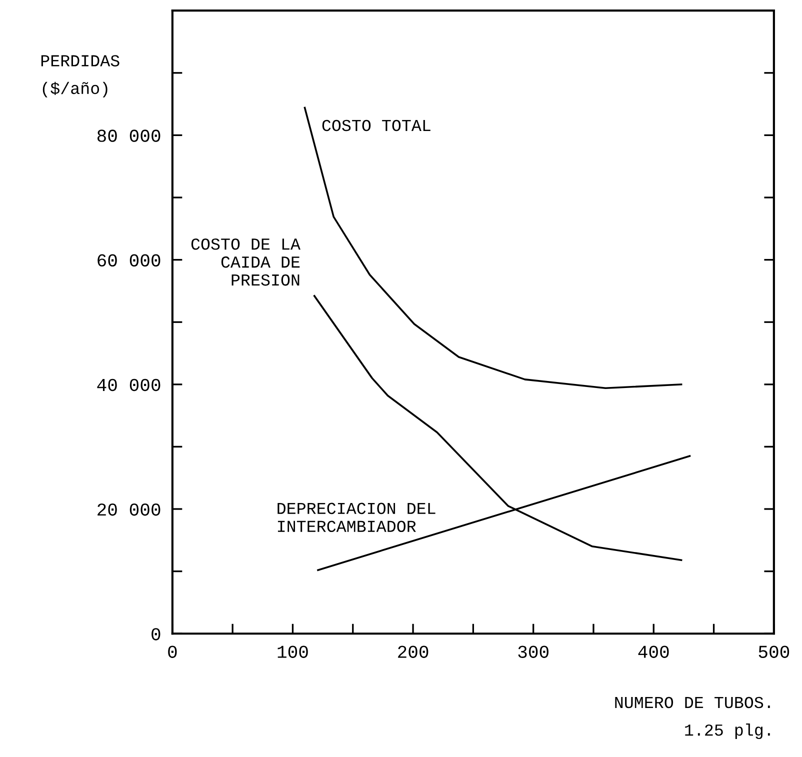 This screenshot has width=802, height=757. What do you see at coordinates (128, 385) in the screenshot?
I see `y-tick-label: 40 000` at bounding box center [128, 385].